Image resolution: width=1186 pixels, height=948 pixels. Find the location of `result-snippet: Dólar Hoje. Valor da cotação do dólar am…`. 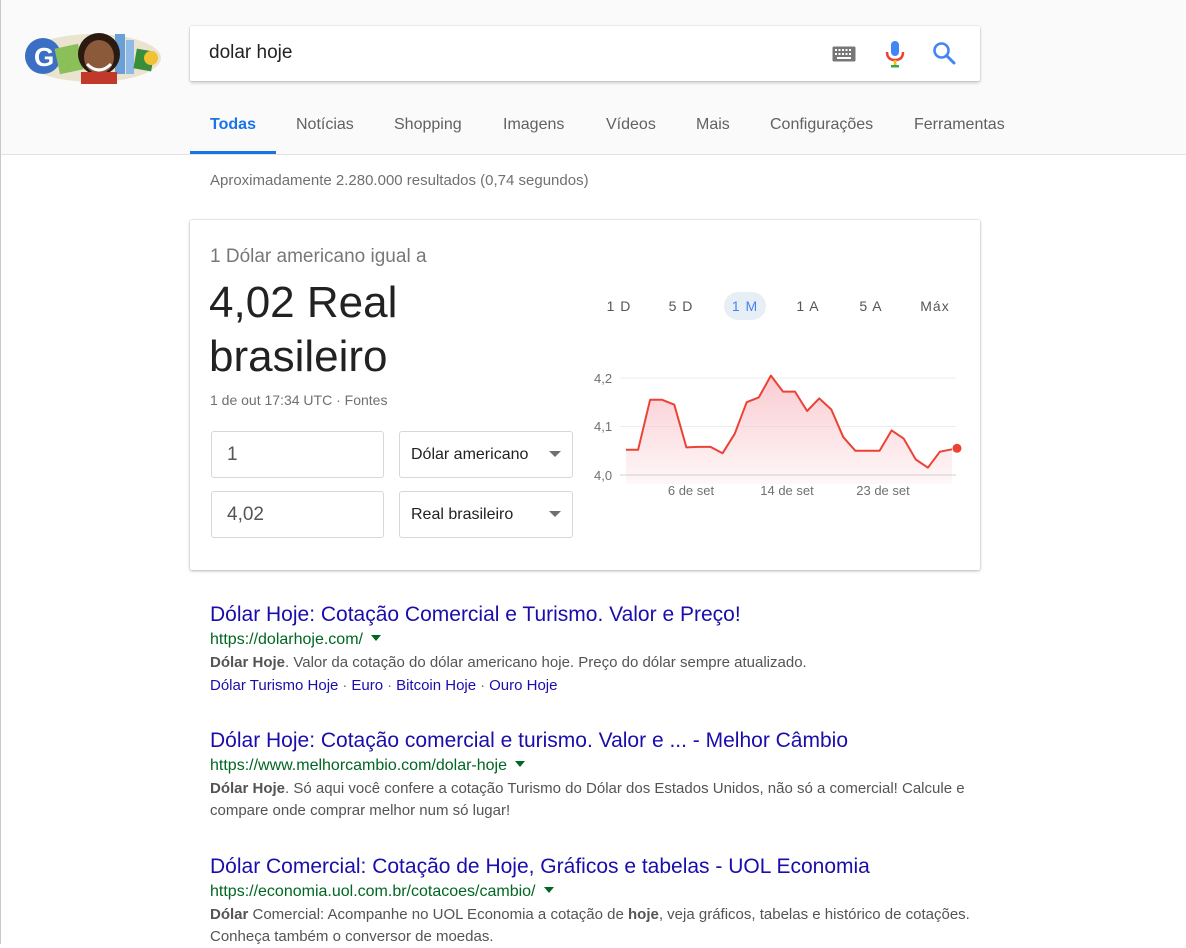

result-snippet: Dólar Hoje. Valor da cotação do dólar am… is located at coordinates (590, 663).